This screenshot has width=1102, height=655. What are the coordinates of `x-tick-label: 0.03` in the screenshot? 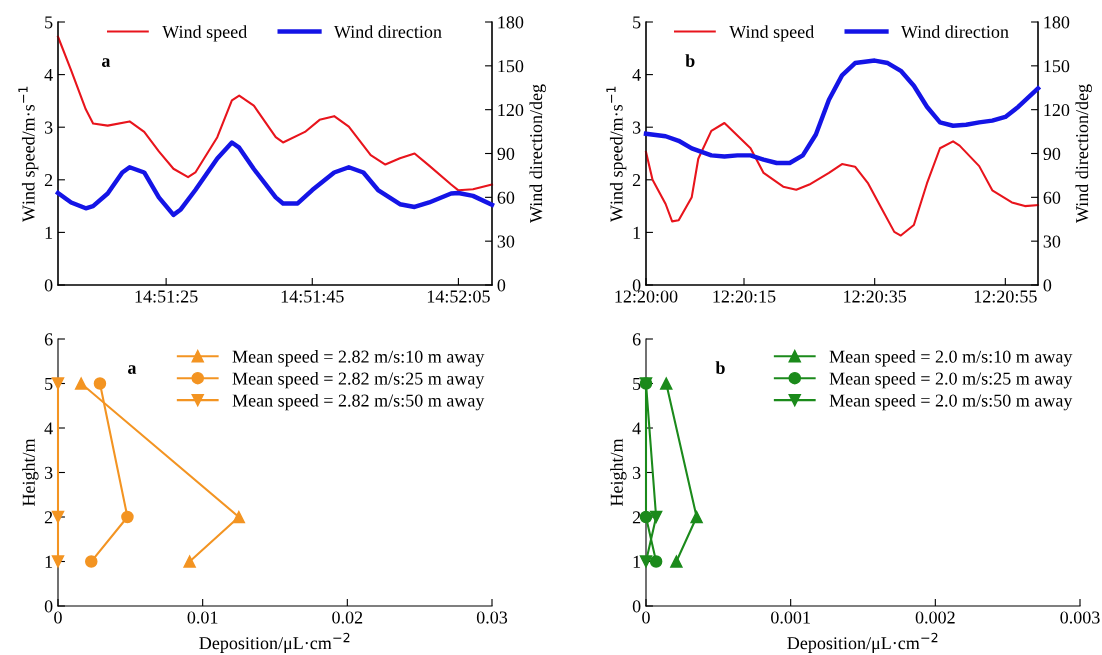 It's located at (492, 617).